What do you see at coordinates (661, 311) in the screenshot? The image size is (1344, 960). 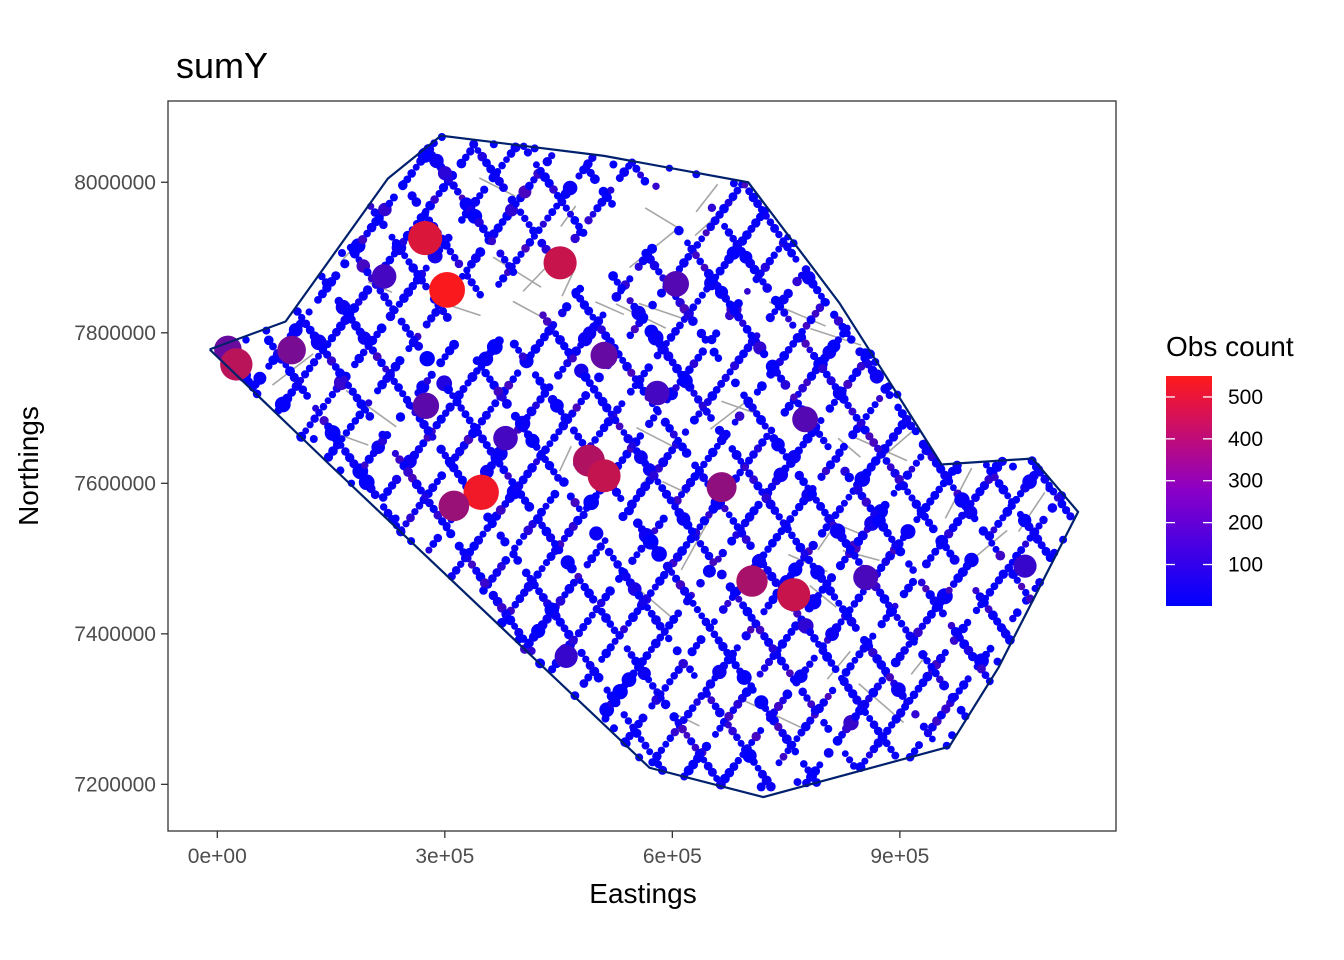 I see `track-line` at bounding box center [661, 311].